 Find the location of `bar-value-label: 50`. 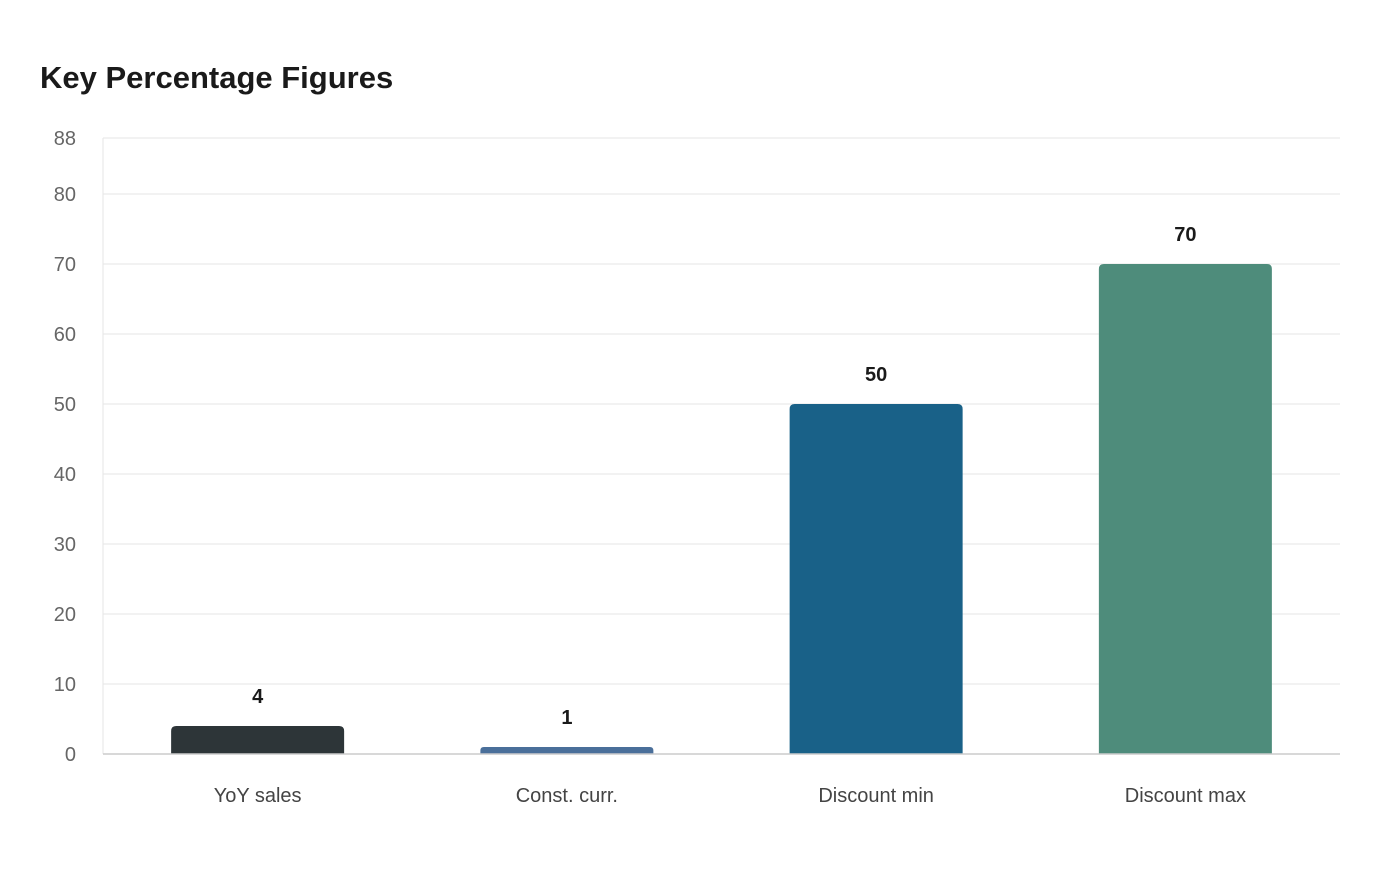

bar-value-label: 50 is located at coordinates (876, 375).